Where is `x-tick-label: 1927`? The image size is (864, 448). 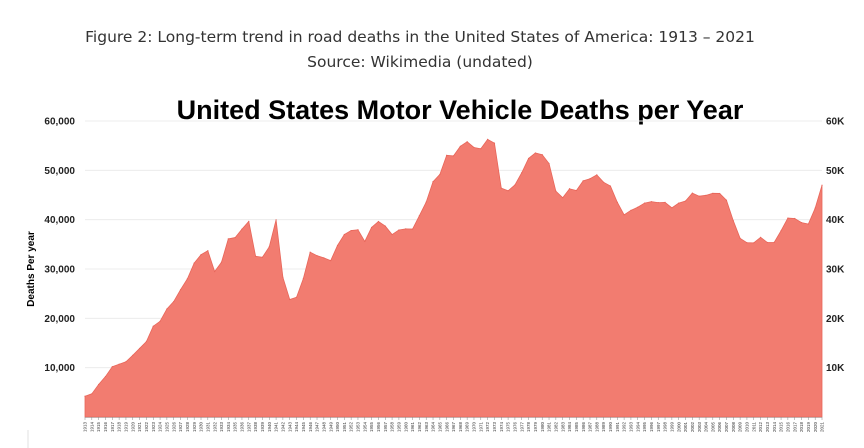
x-tick-label: 1927 is located at coordinates (180, 427).